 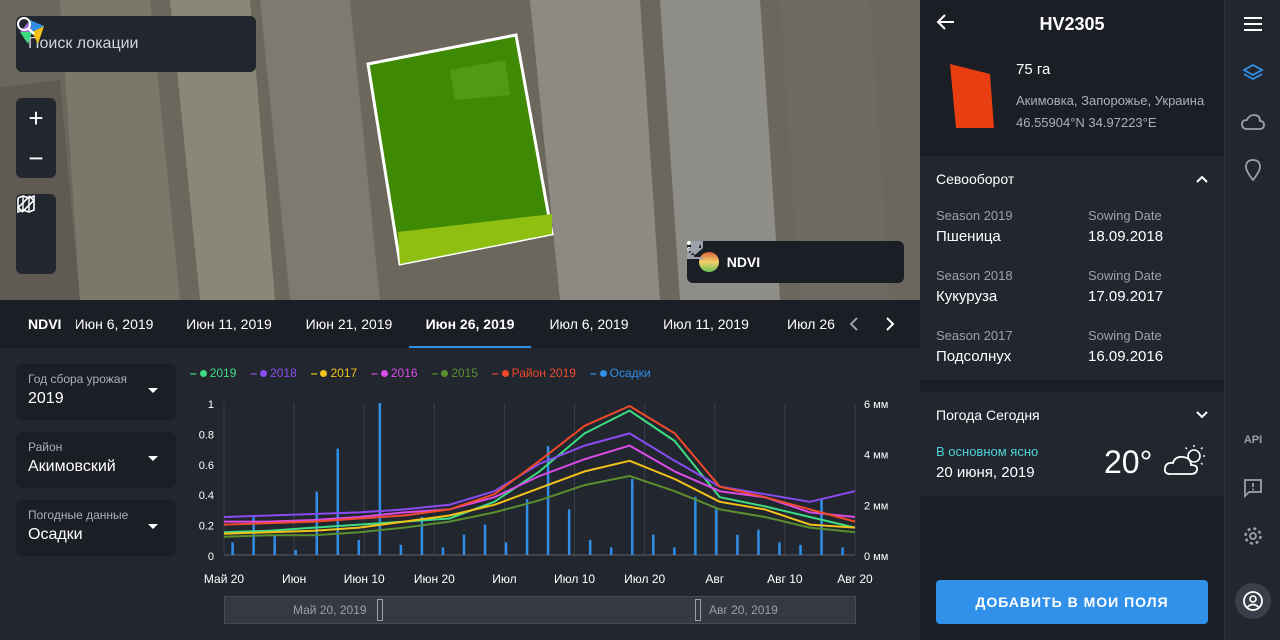 What do you see at coordinates (854, 324) in the screenshot?
I see `chevron-left-icon` at bounding box center [854, 324].